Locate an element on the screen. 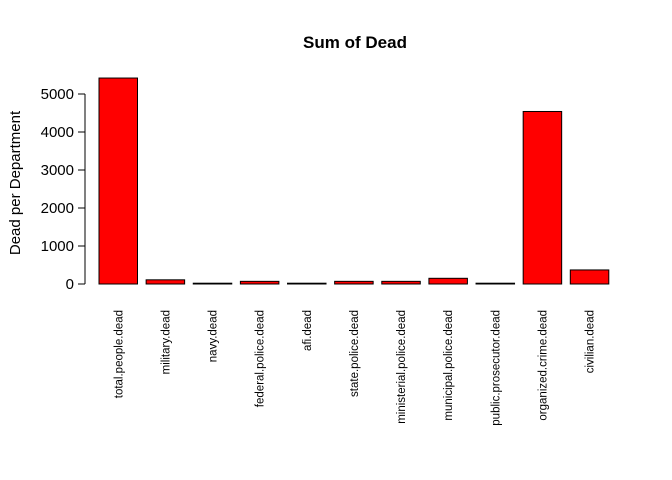 The image size is (672, 480). bar-navy-dead is located at coordinates (212, 283).